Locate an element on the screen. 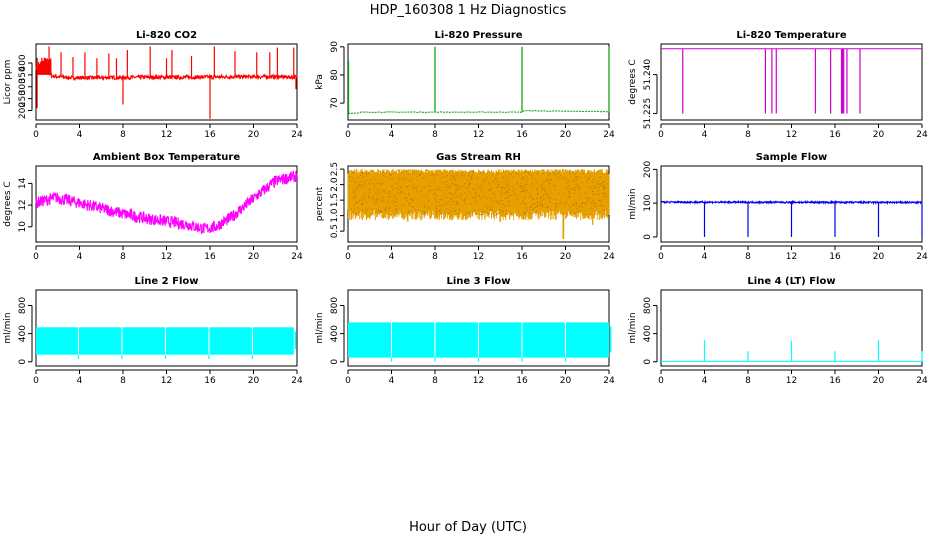 The image size is (936, 540). figure-title: HDP_160308 1 Hz Diagnostics is located at coordinates (468, 10).